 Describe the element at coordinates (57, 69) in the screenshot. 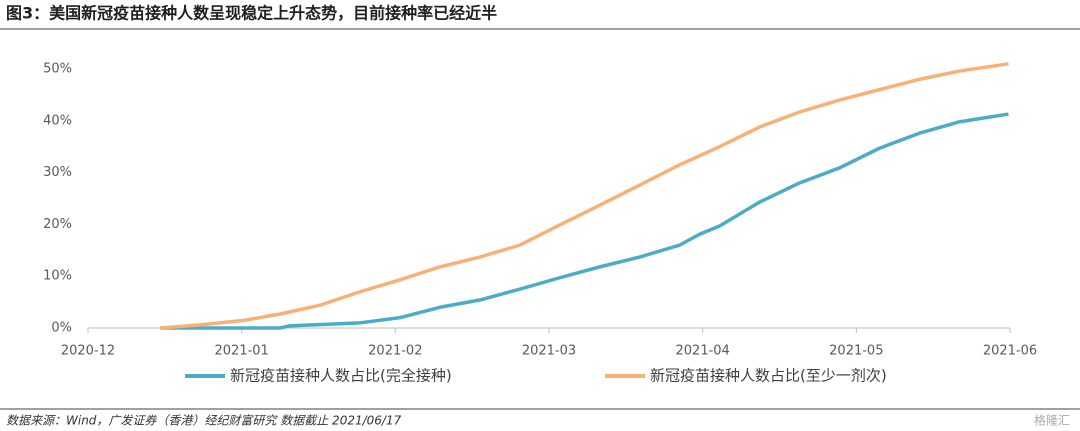

I see `y-tick-label: 50%` at that location.